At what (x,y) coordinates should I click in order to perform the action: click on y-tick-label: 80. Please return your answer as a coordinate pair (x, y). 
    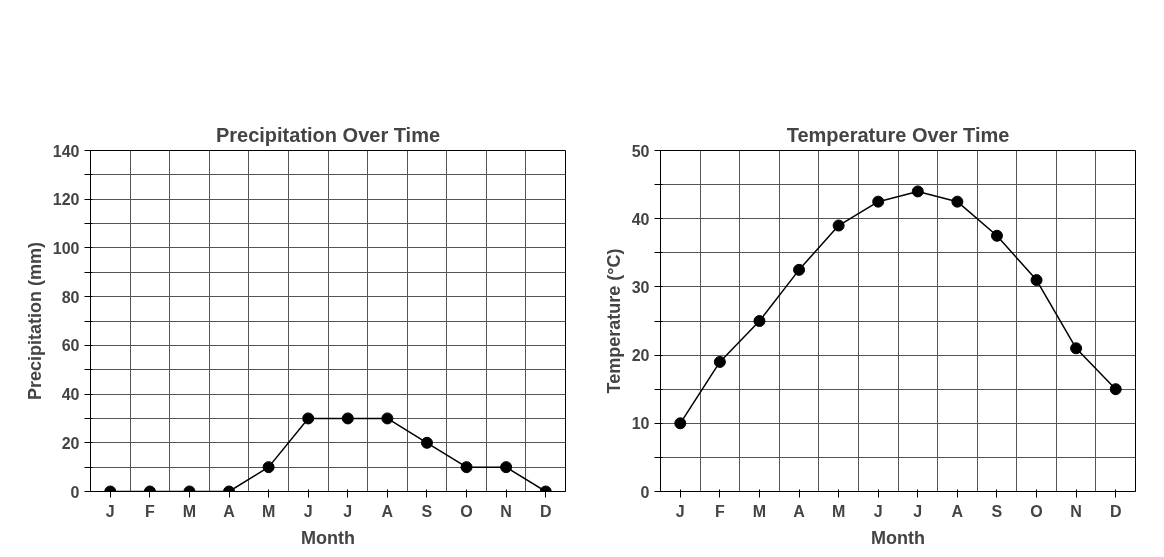
    Looking at the image, I should click on (70, 297).